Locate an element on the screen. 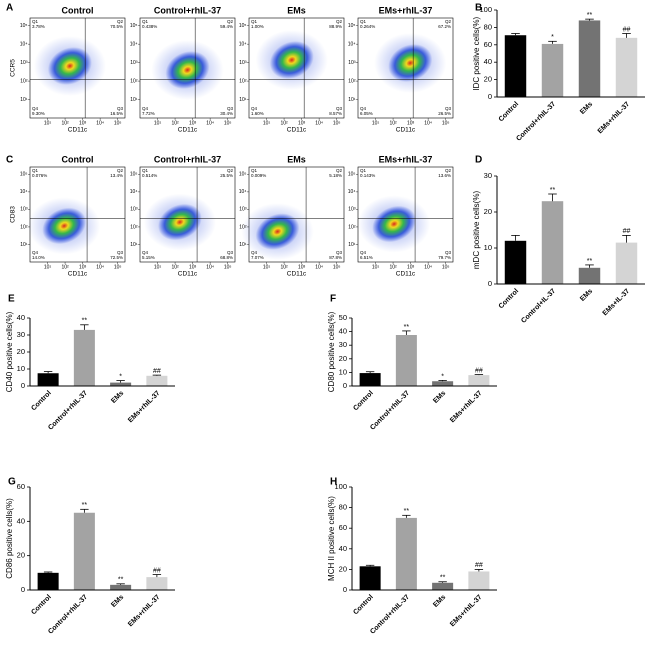 The width and height of the screenshot is (650, 645). quadrant-percent: 1.60% is located at coordinates (257, 113).